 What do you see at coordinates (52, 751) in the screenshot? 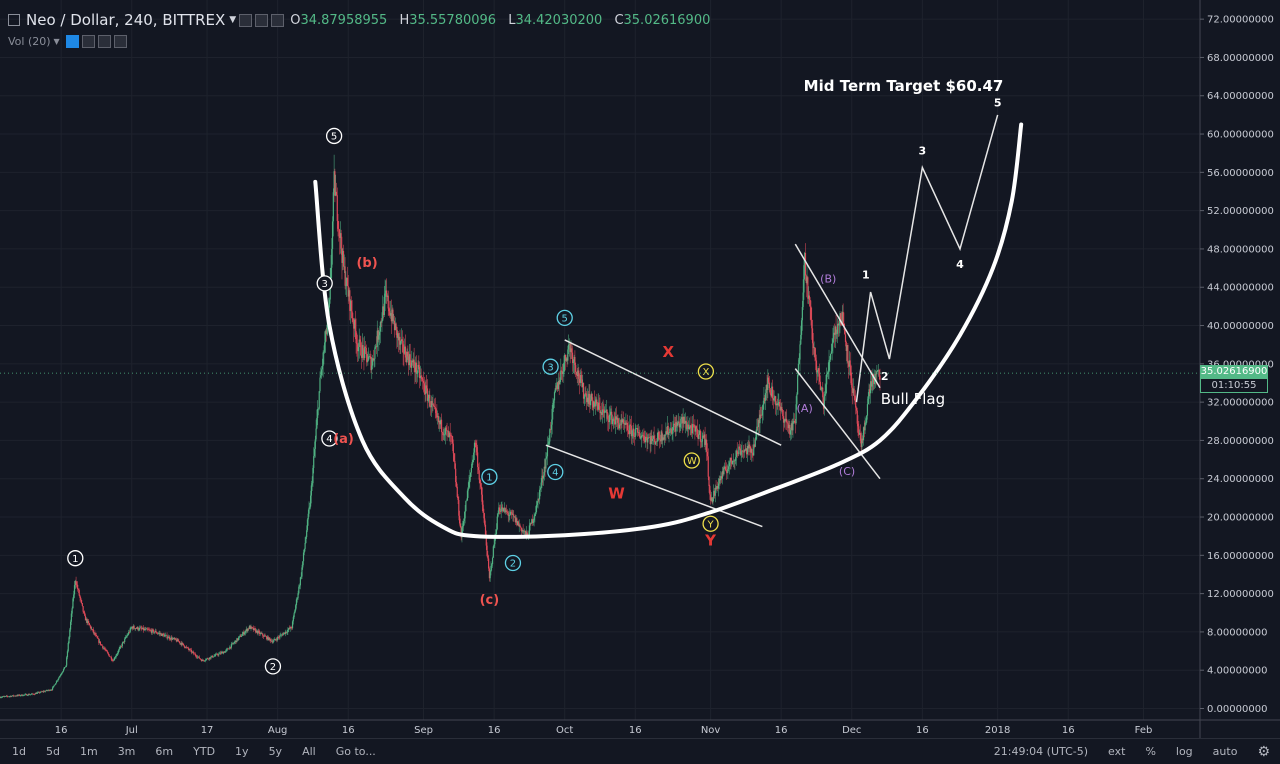
I see `timeframe-5d: 5d` at bounding box center [52, 751].